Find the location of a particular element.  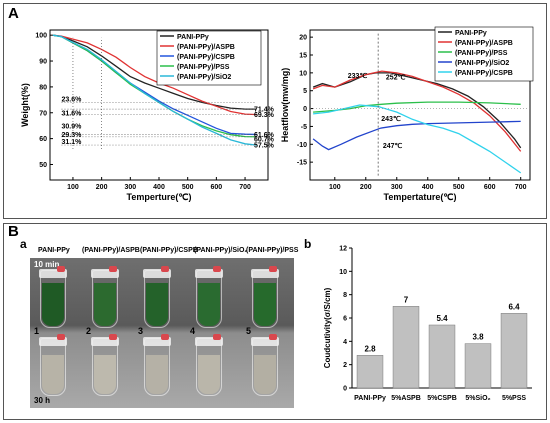

dsc-peak-annotation: 233℃ is located at coordinates (358, 76).